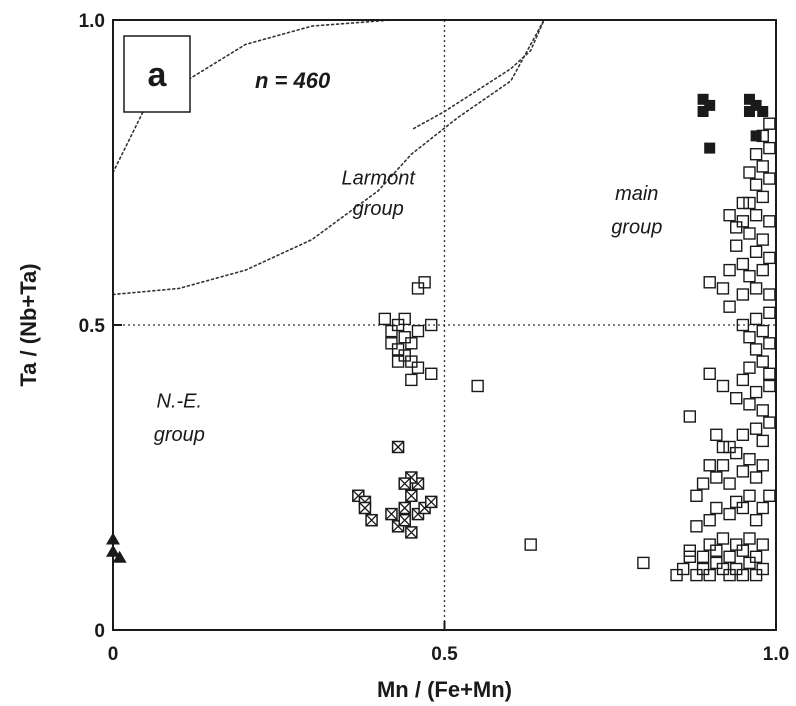 Image resolution: width=796 pixels, height=706 pixels. What do you see at coordinates (636, 228) in the screenshot?
I see `annotation-main-group: group` at bounding box center [636, 228].